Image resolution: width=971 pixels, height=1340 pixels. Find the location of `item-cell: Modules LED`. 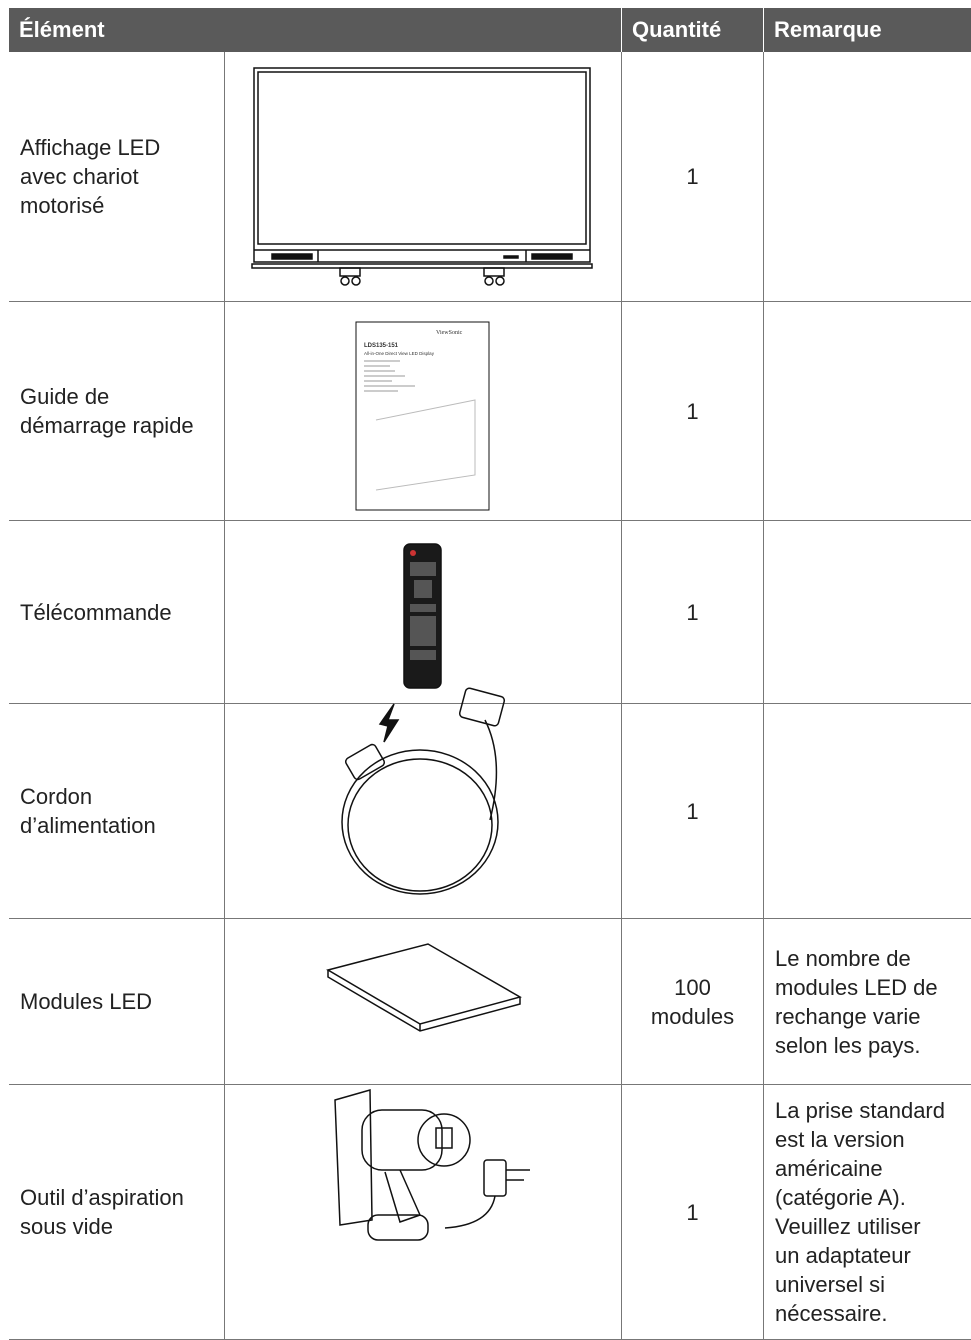

item-cell: Modules LED is located at coordinates (116, 1001).